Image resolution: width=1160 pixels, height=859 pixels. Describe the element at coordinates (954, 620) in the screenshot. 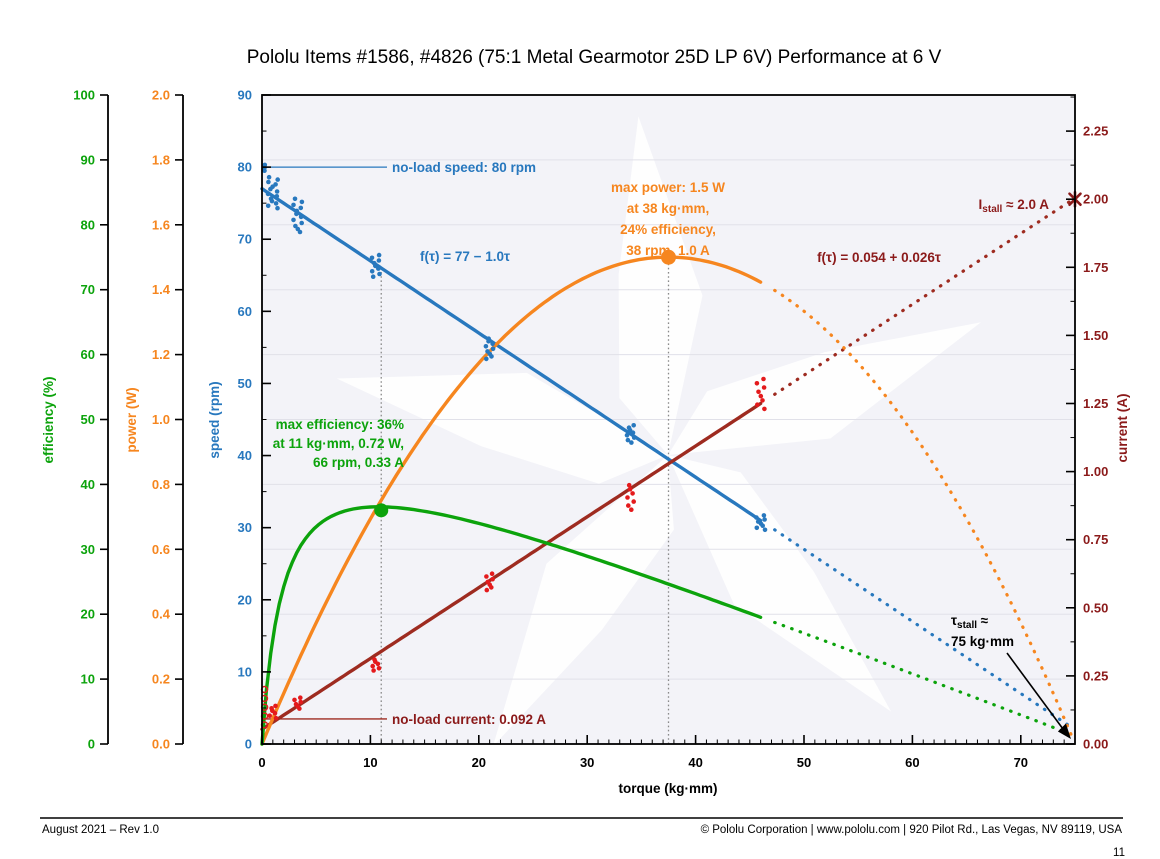

I see `stall-torque-symbol: τ` at that location.